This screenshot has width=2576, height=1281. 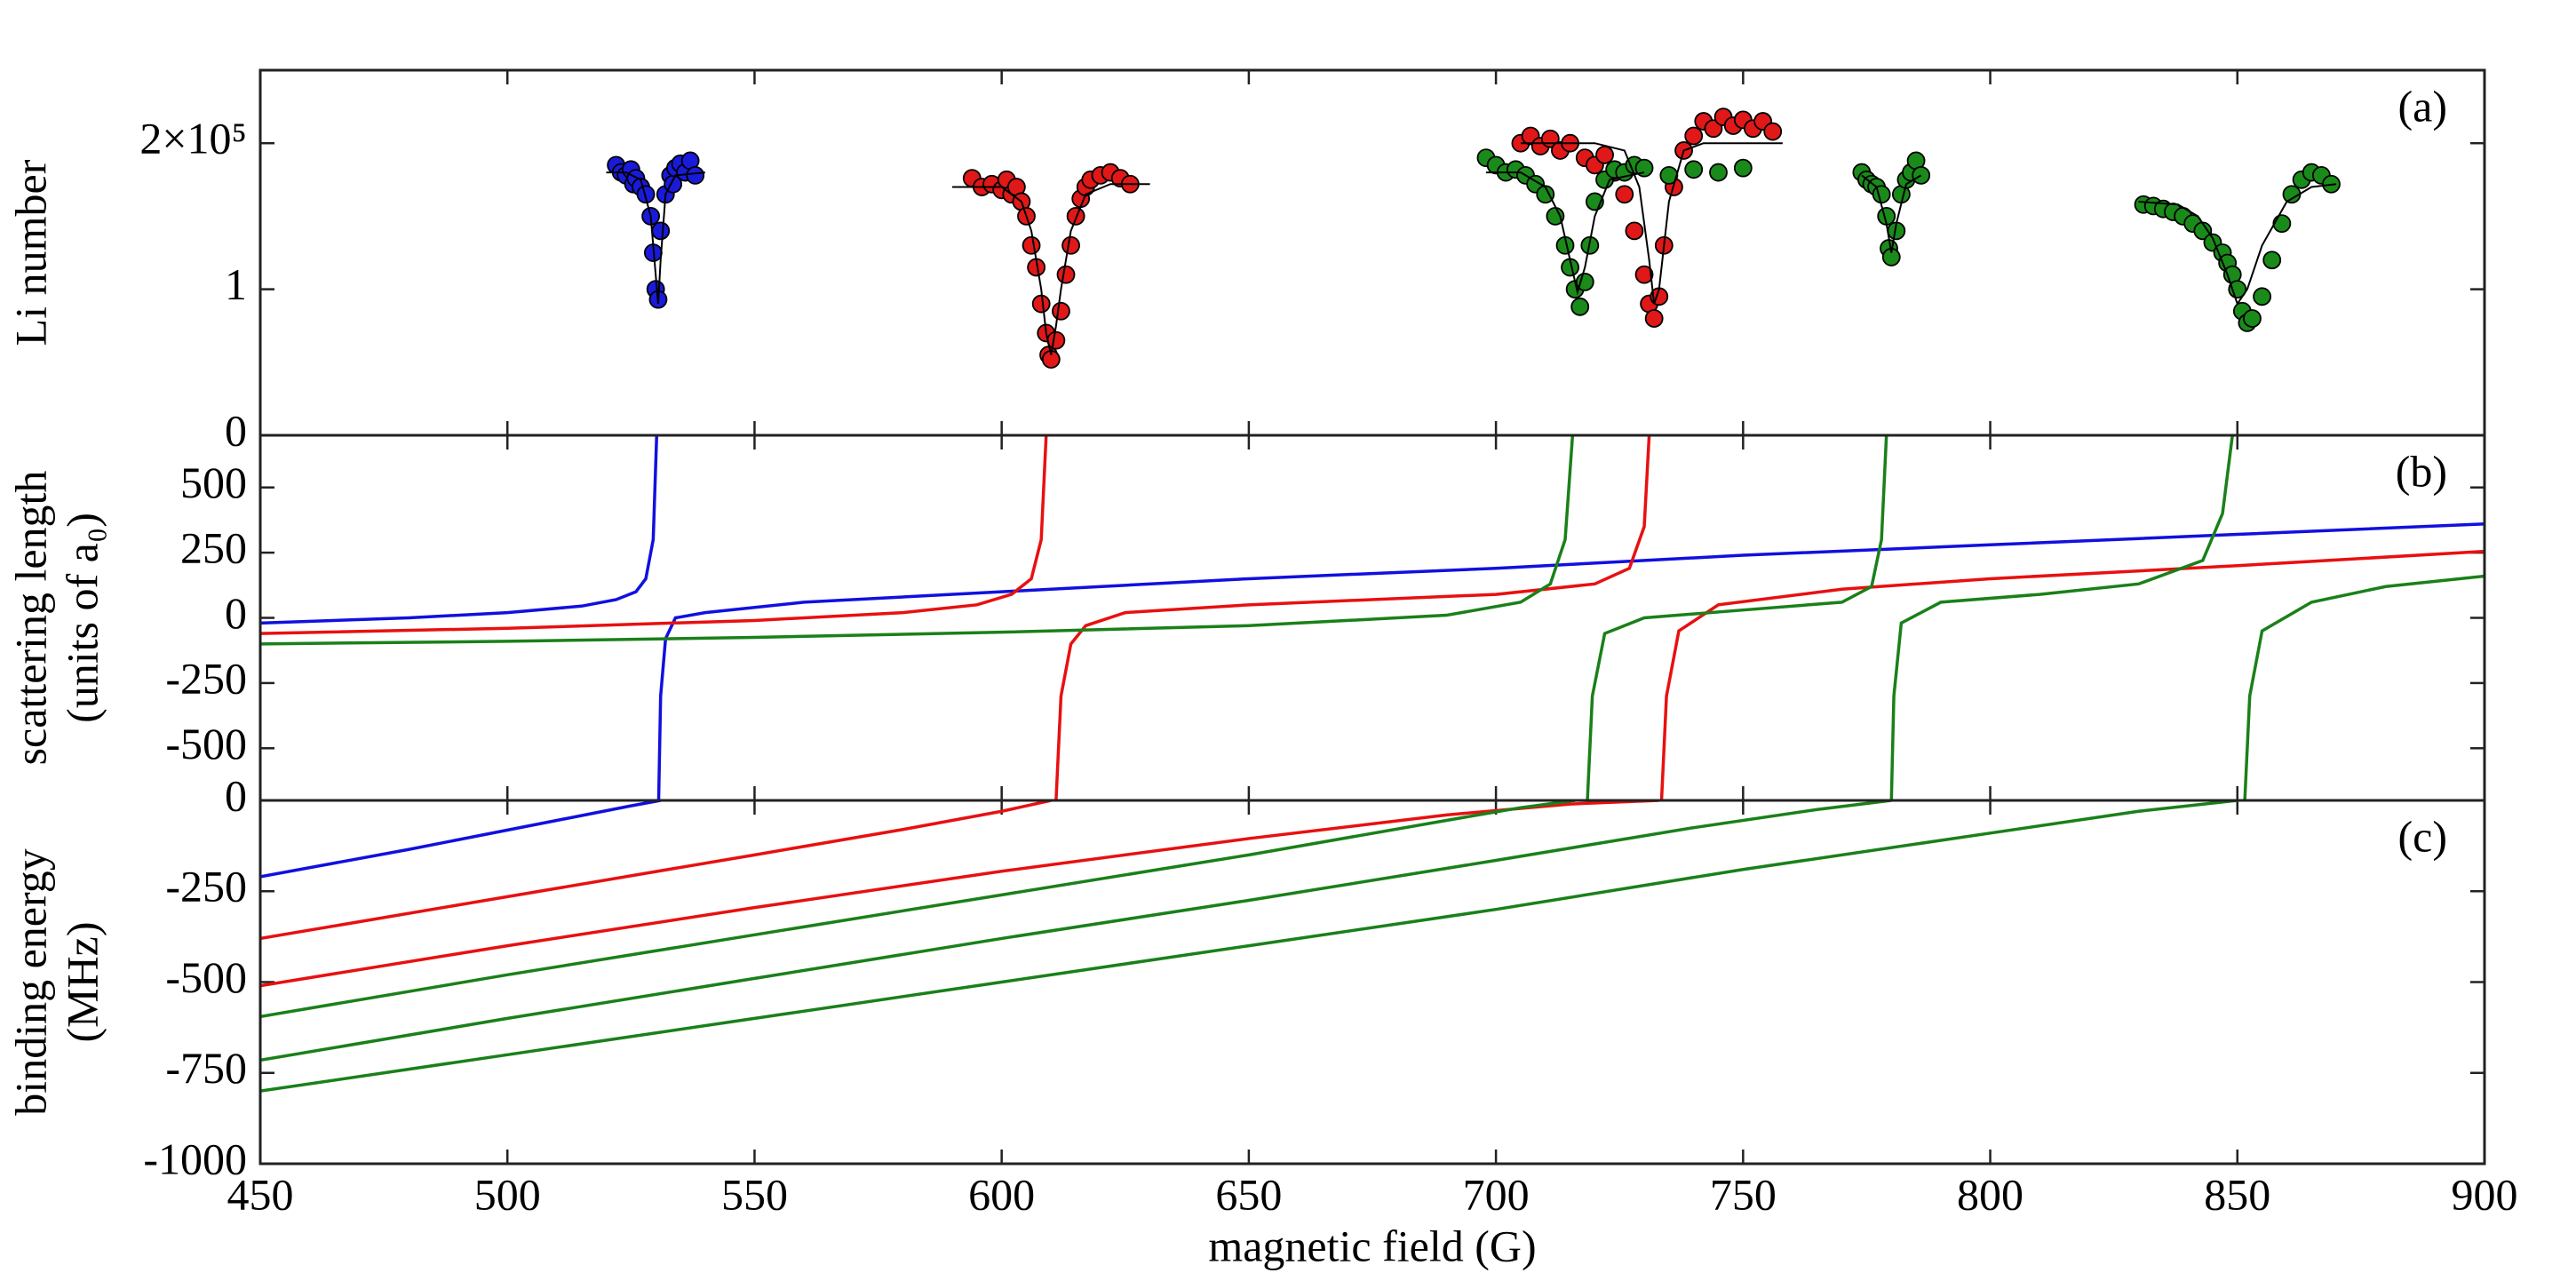 What do you see at coordinates (2423, 836) in the screenshot?
I see `panel-label: (c)` at bounding box center [2423, 836].